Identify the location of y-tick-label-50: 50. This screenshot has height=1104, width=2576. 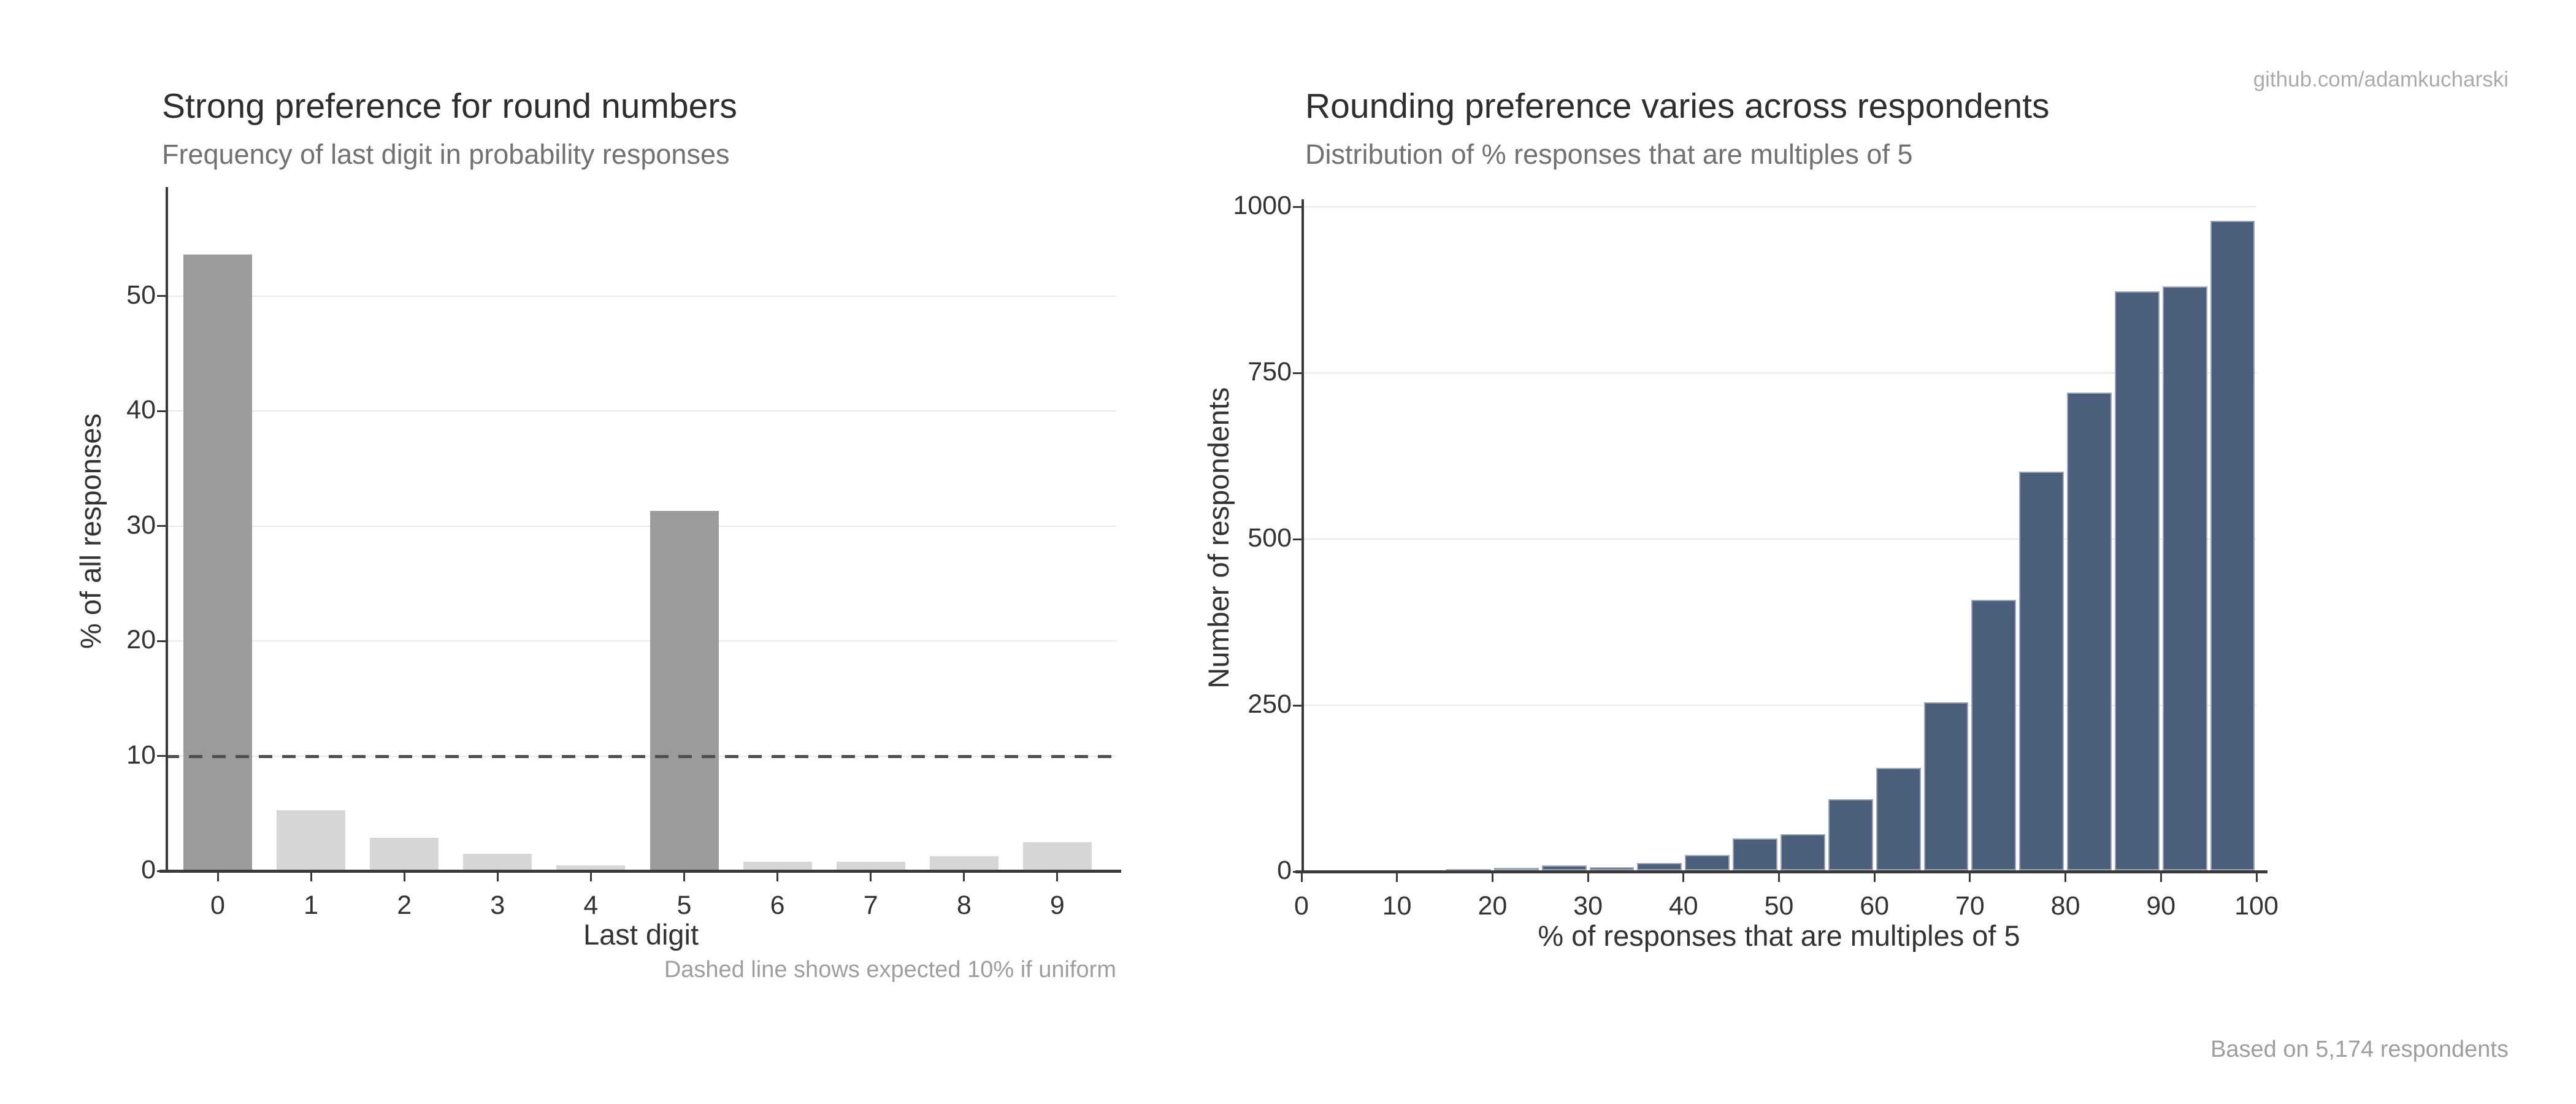
(141, 295).